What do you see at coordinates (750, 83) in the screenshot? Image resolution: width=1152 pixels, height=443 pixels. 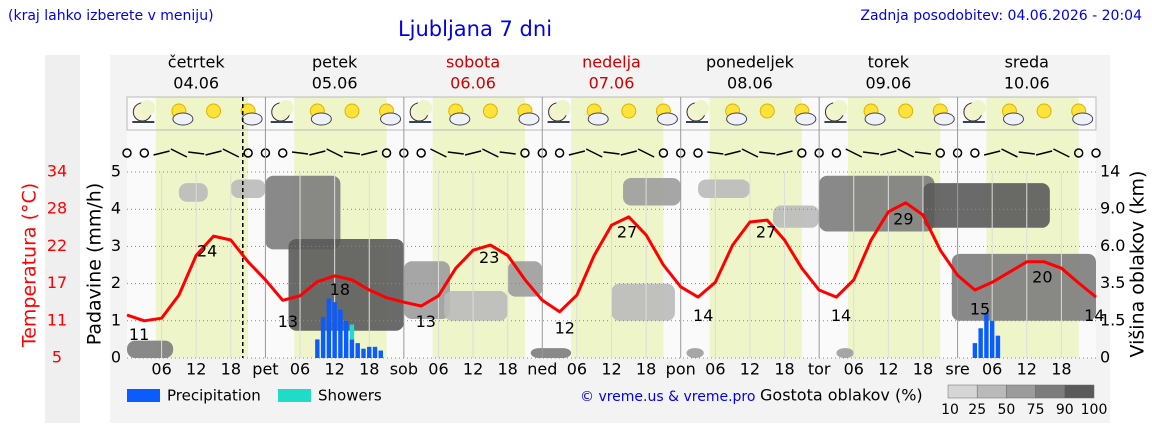 I see `day-date: 08.06` at bounding box center [750, 83].